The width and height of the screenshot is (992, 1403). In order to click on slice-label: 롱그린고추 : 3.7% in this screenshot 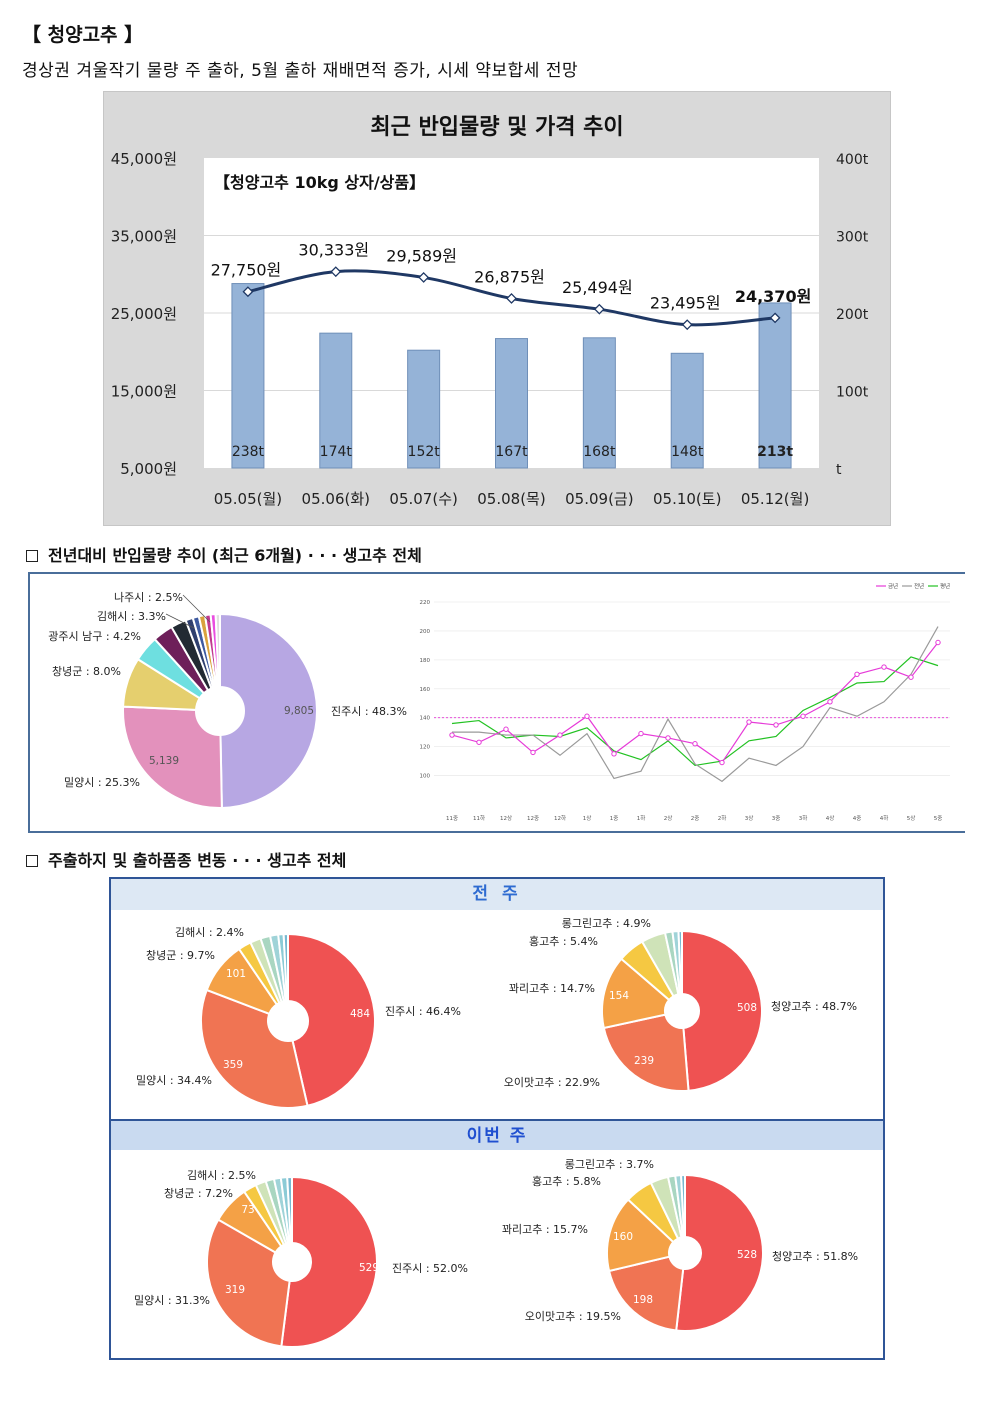, I will do `click(609, 1164)`.